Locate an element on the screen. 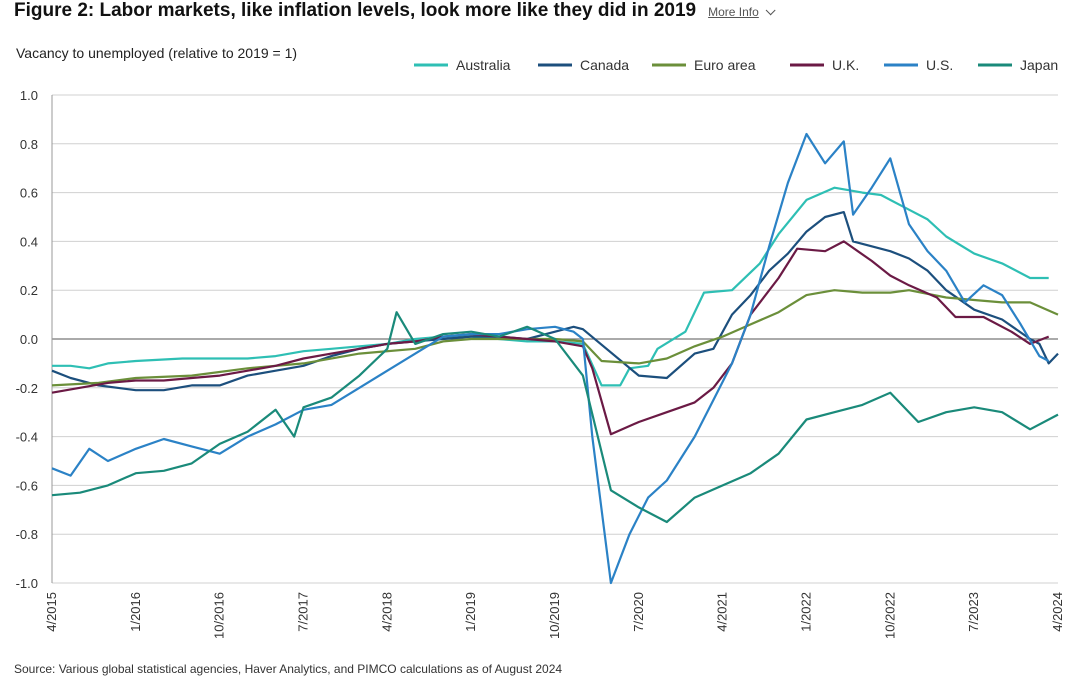 The width and height of the screenshot is (1073, 684). x-tick-label: 4/2015 is located at coordinates (51, 612).